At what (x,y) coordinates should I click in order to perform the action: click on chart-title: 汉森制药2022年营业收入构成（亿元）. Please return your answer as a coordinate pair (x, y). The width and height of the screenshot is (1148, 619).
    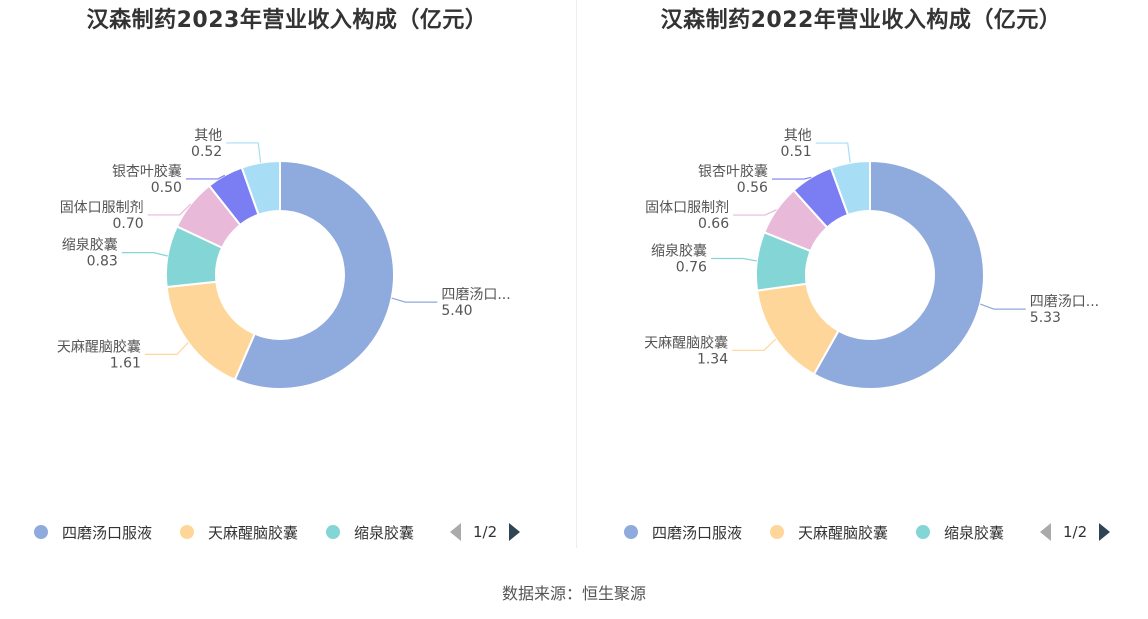
    Looking at the image, I should click on (861, 20).